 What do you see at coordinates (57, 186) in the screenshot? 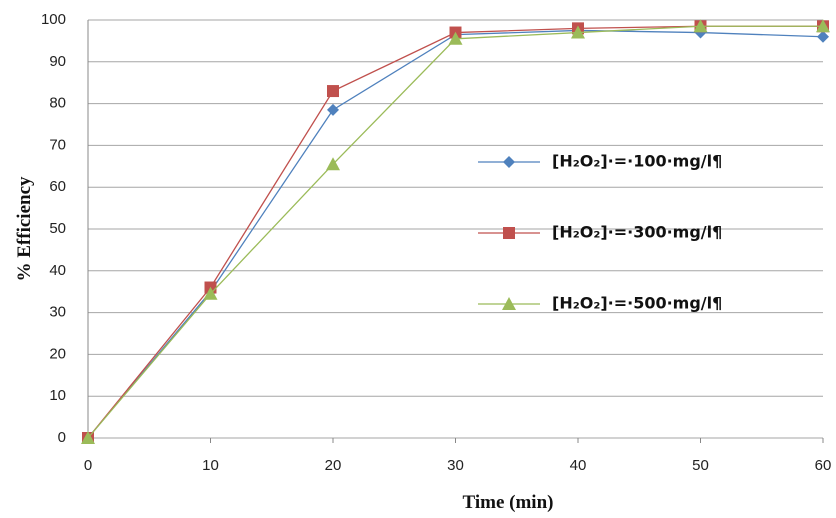
I see `y-tick-label: 60` at bounding box center [57, 186].